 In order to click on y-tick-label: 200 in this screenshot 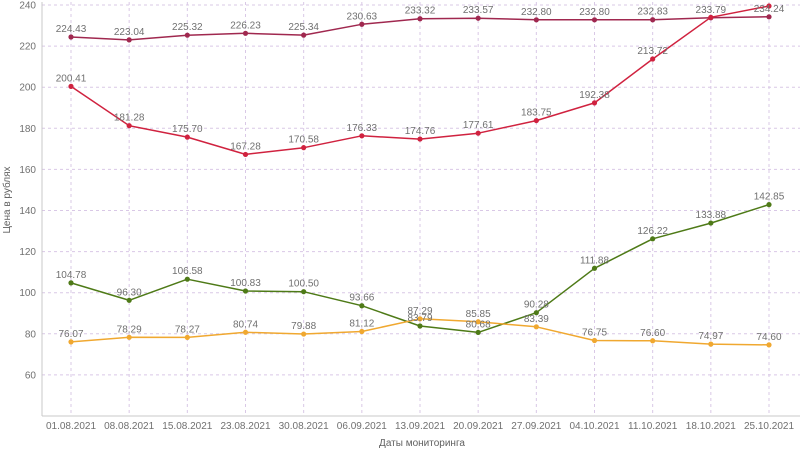, I will do `click(27, 88)`.